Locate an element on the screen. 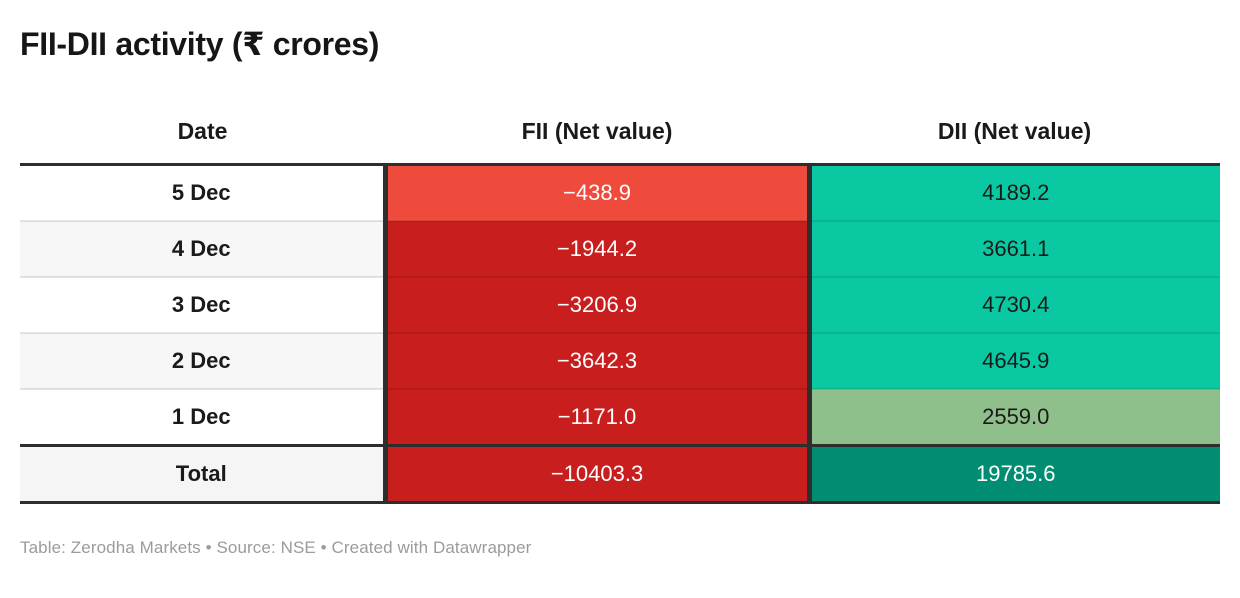 The height and width of the screenshot is (598, 1240). fii-value-cell: −438.9 is located at coordinates (595, 192).